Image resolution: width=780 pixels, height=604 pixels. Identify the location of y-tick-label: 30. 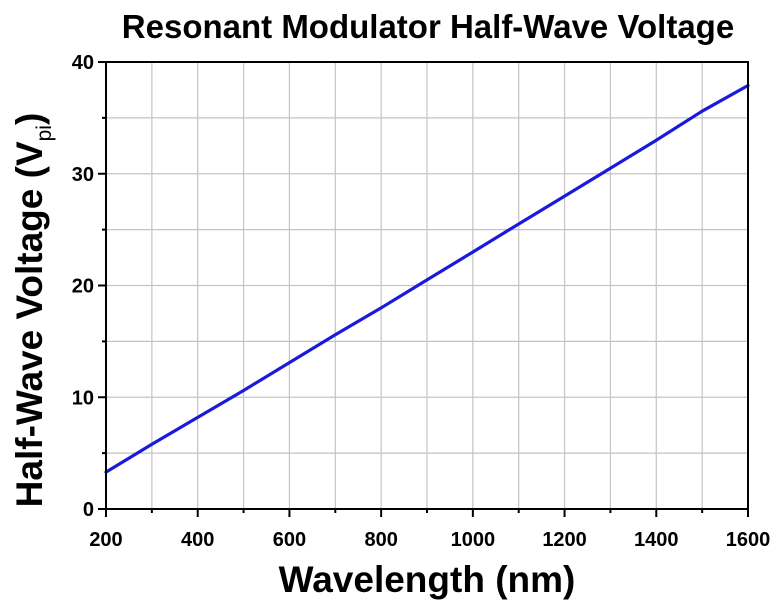
(83, 175).